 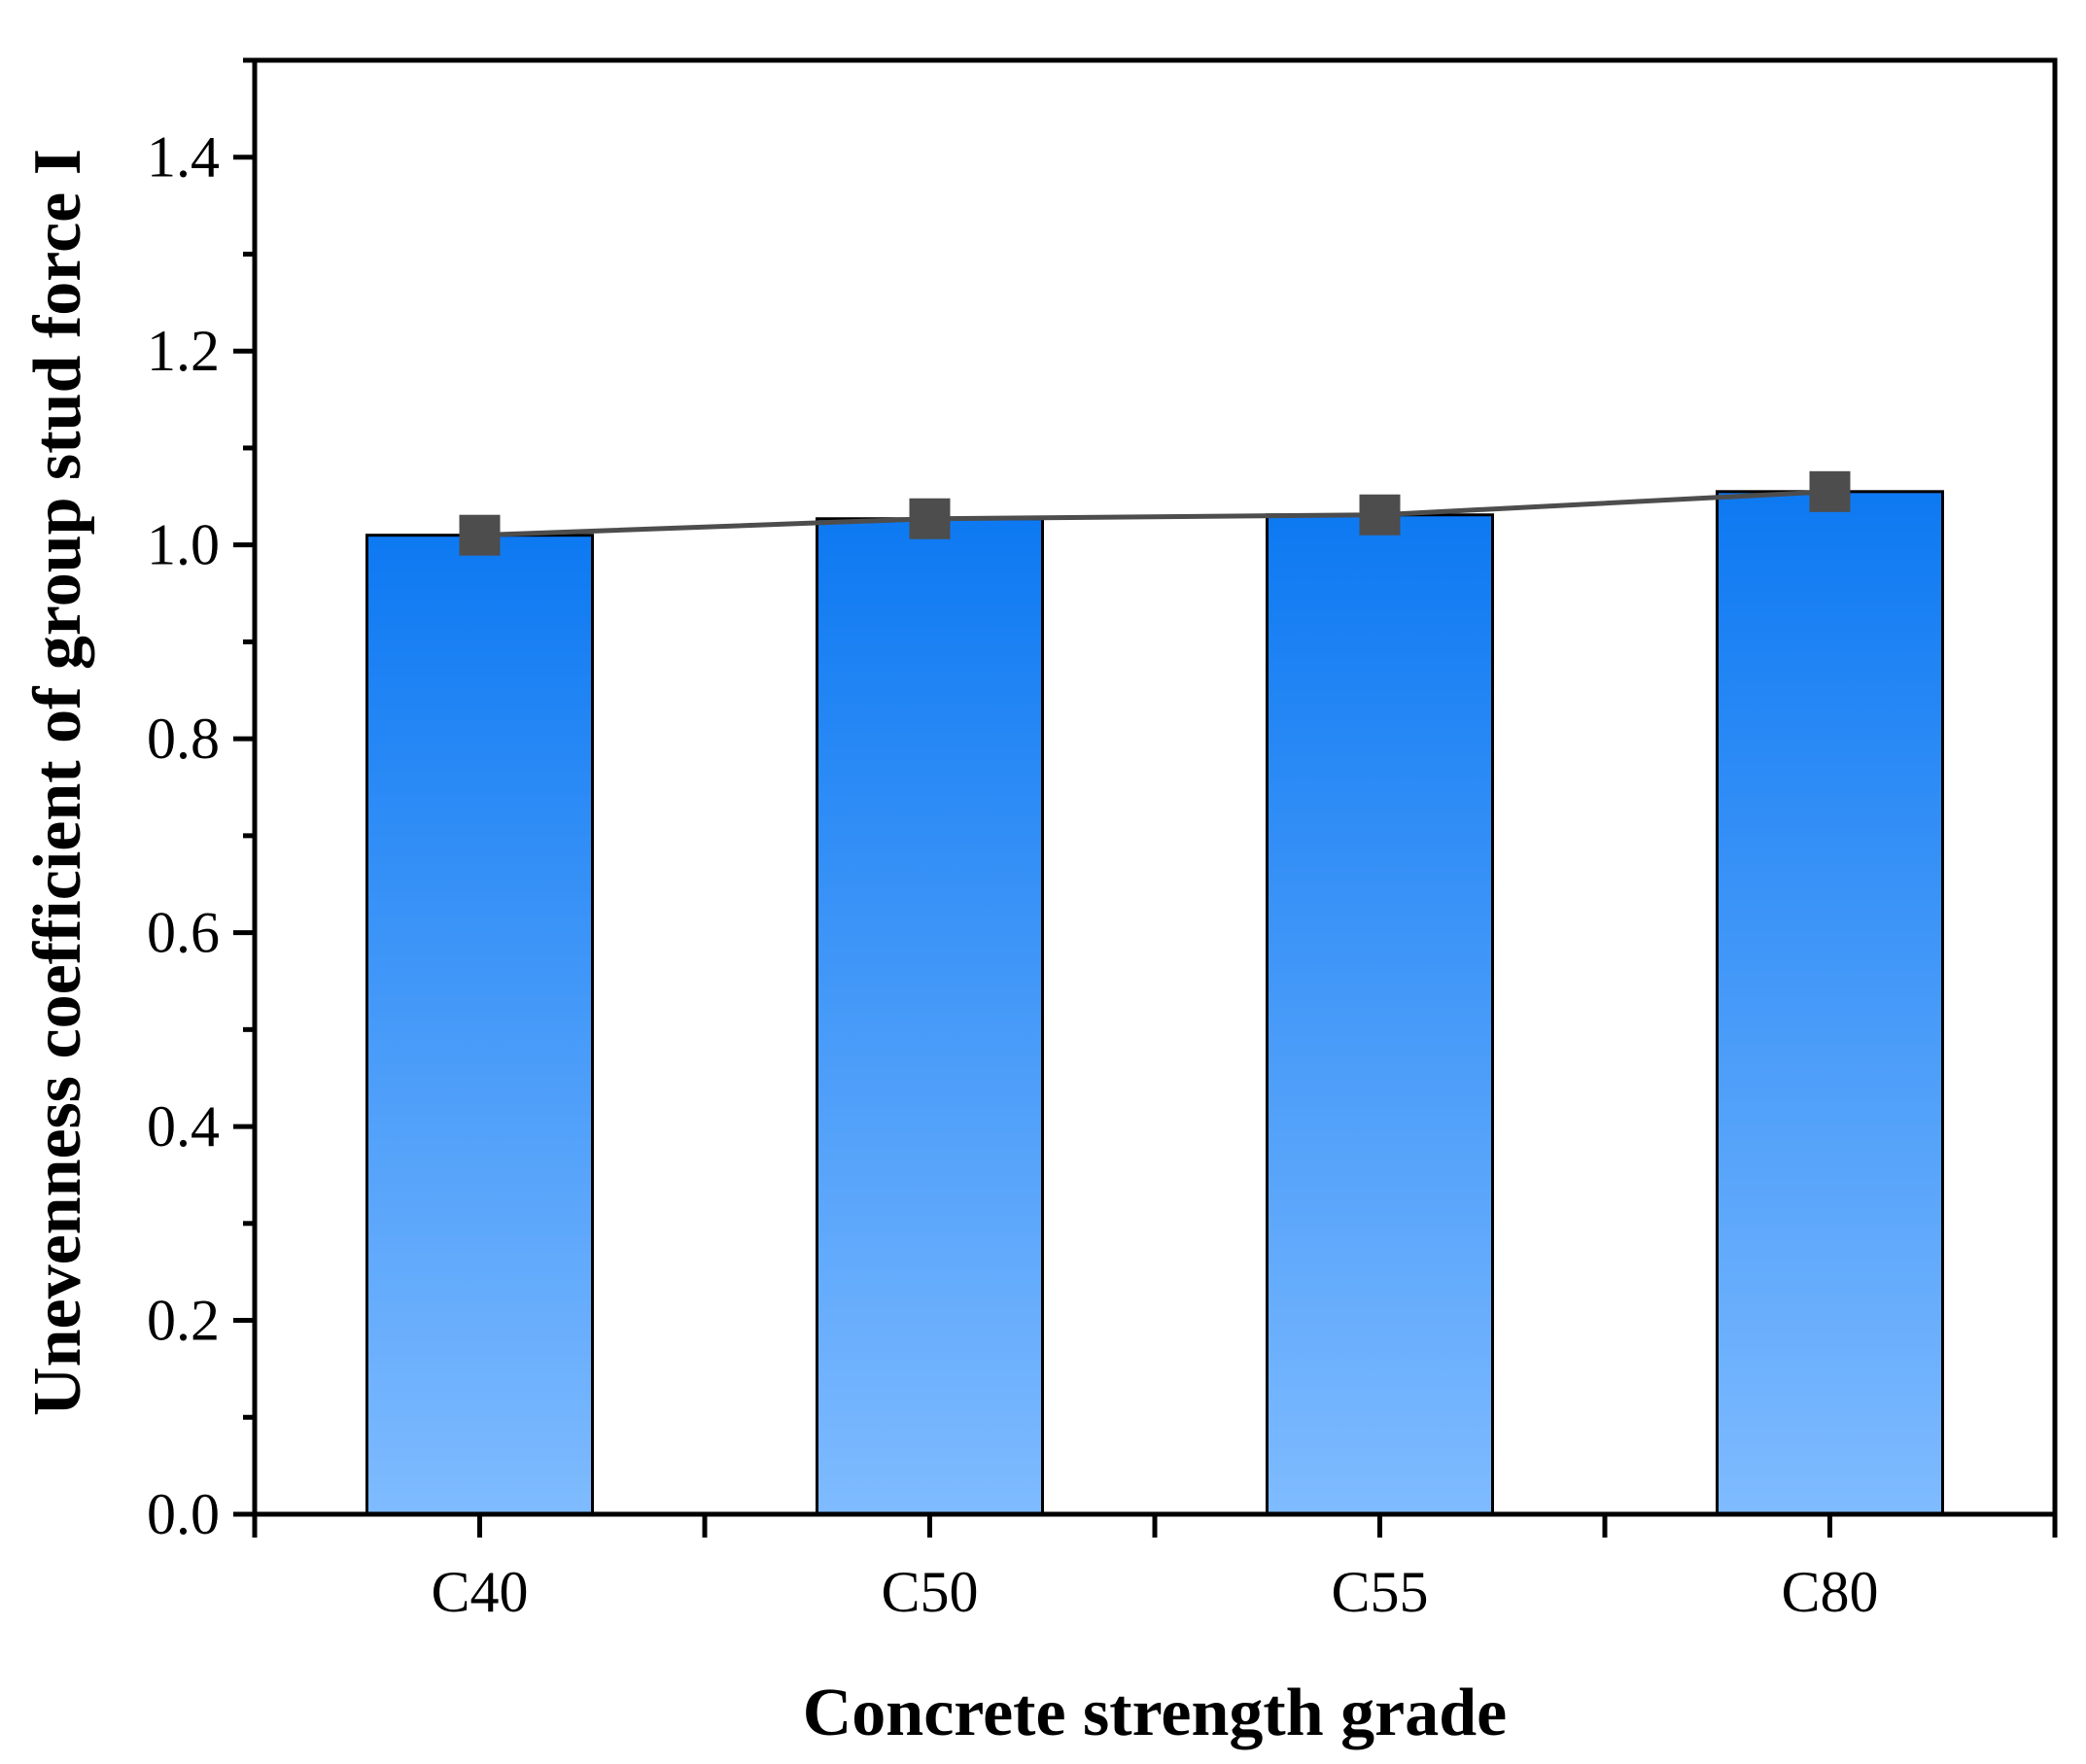 What do you see at coordinates (183, 1514) in the screenshot?
I see `y-tick-label: 0.0` at bounding box center [183, 1514].